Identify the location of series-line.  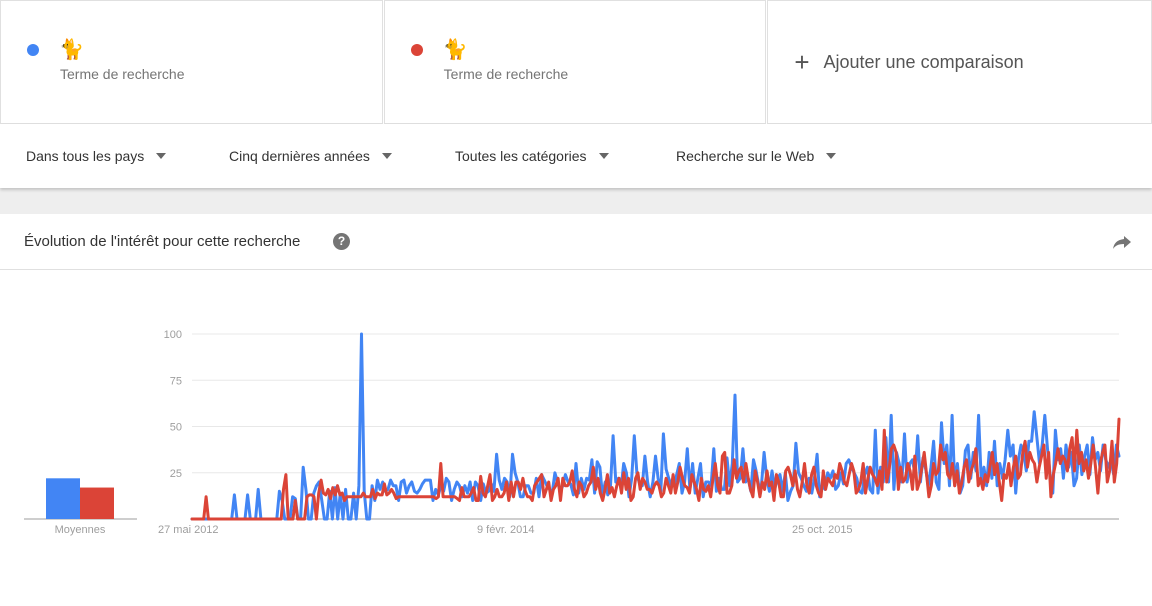
(655, 469).